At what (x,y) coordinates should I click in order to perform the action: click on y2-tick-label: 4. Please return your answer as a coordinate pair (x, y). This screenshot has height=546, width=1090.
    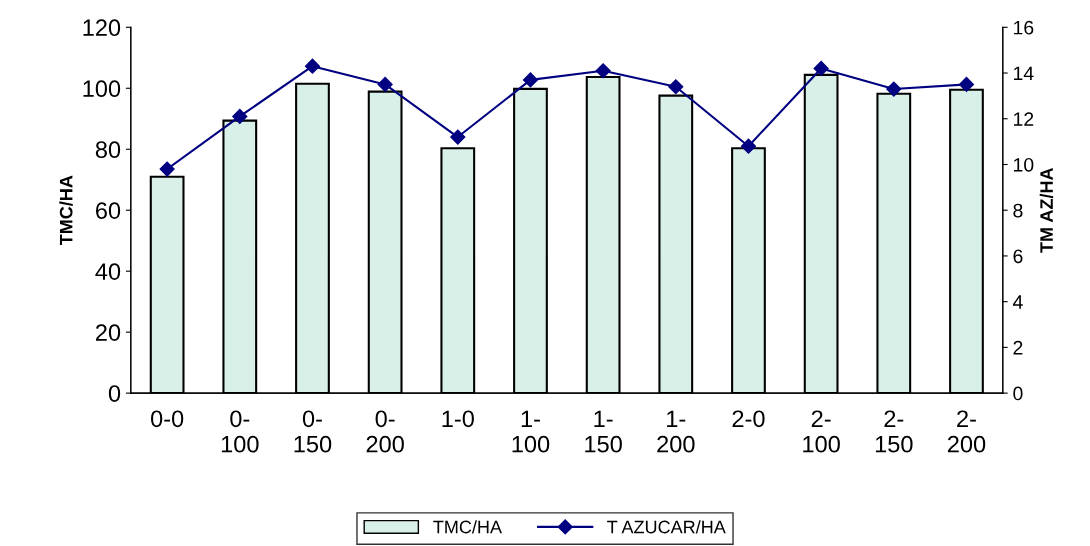
    Looking at the image, I should click on (1017, 302).